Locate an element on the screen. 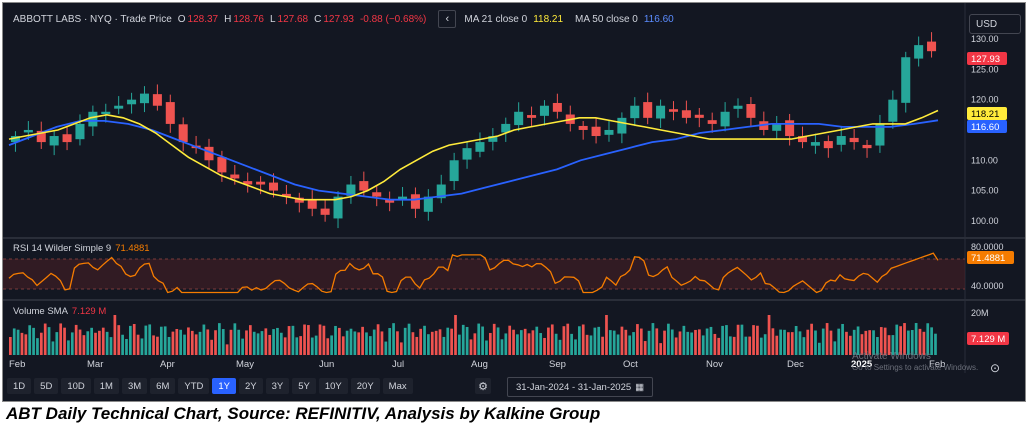 This screenshot has height=434, width=1029. range-button-3m: 3M is located at coordinates (134, 386).